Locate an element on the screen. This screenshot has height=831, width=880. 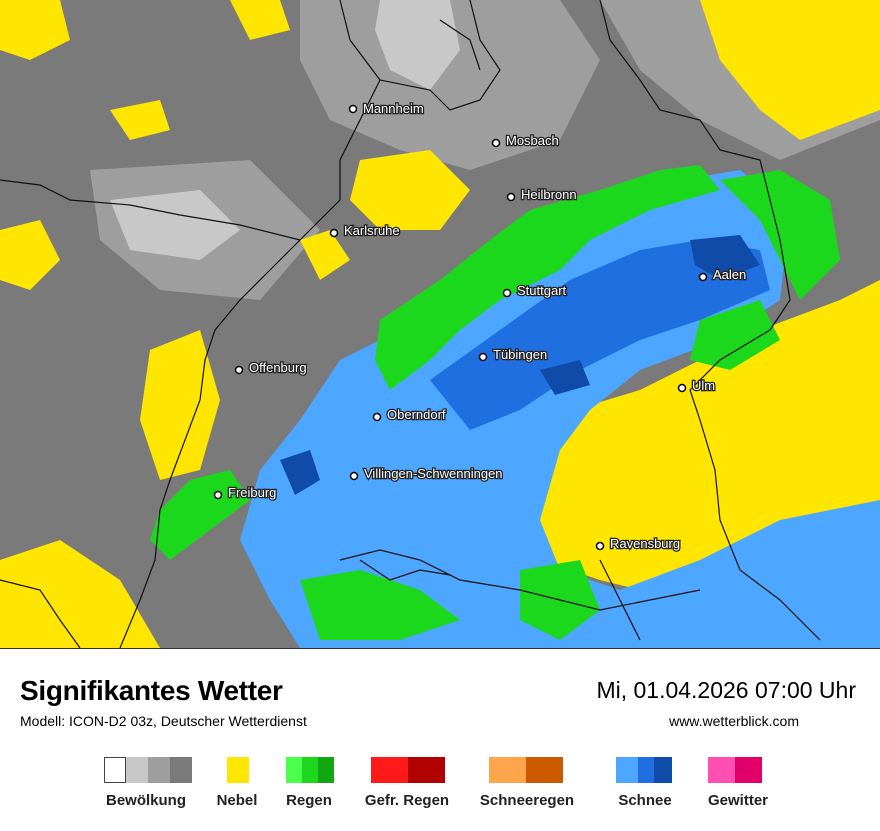
city-label: Mosbach is located at coordinates (532, 140).